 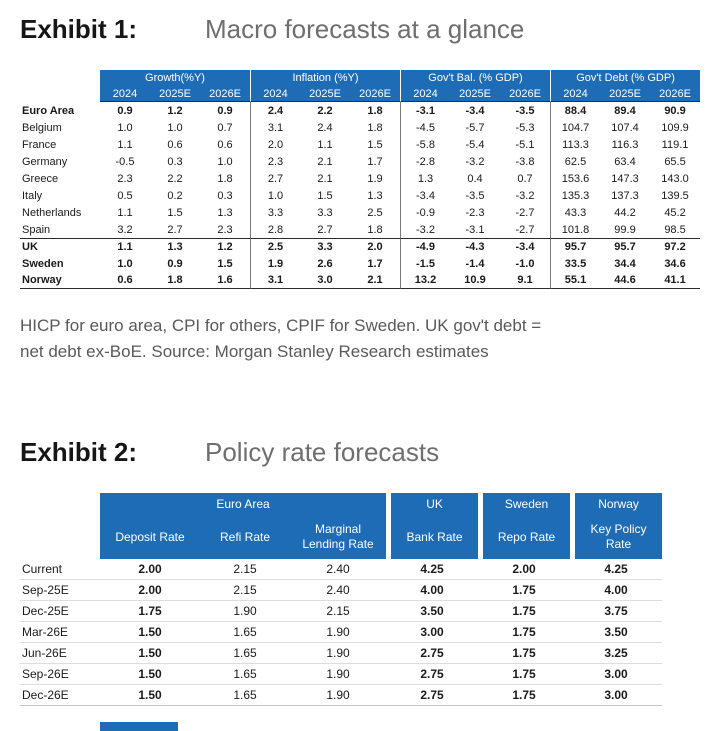 What do you see at coordinates (475, 280) in the screenshot?
I see `value-cell: 10.9` at bounding box center [475, 280].